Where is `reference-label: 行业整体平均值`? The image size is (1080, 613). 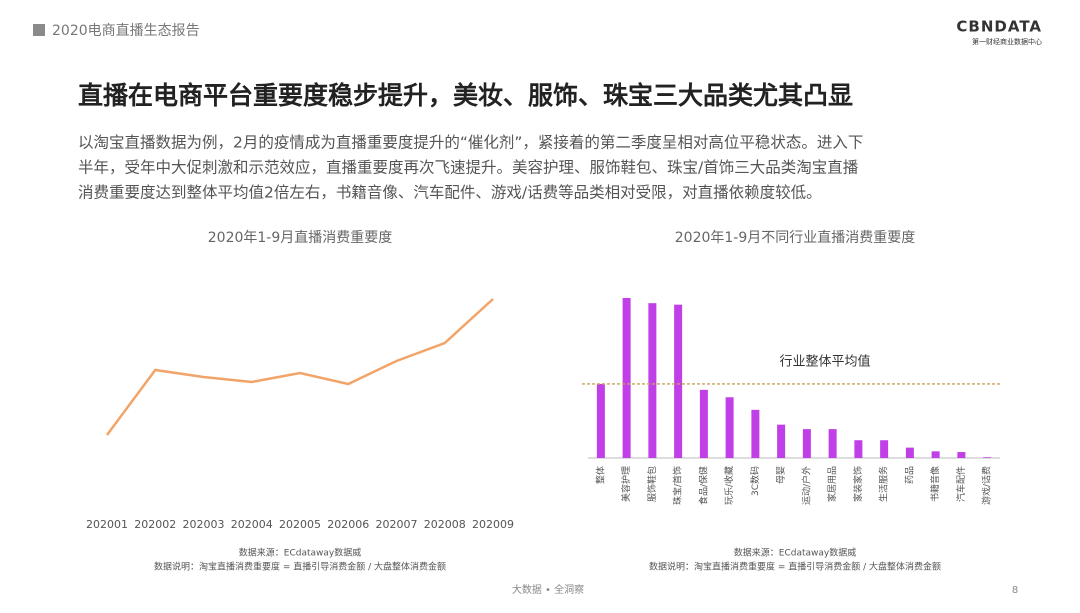
reference-label: 行业整体平均值 is located at coordinates (824, 362).